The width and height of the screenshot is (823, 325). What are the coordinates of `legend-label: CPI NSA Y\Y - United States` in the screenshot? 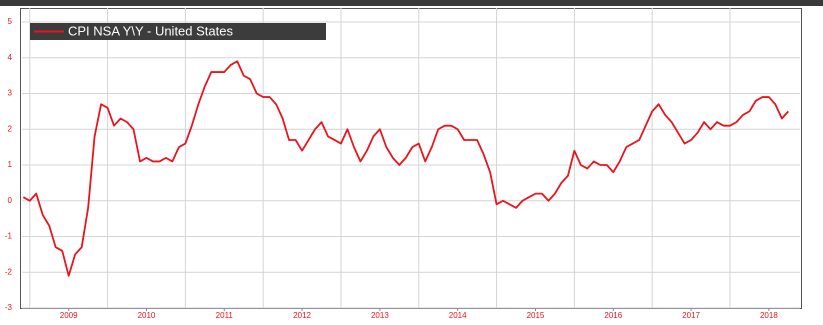 It's located at (150, 30).